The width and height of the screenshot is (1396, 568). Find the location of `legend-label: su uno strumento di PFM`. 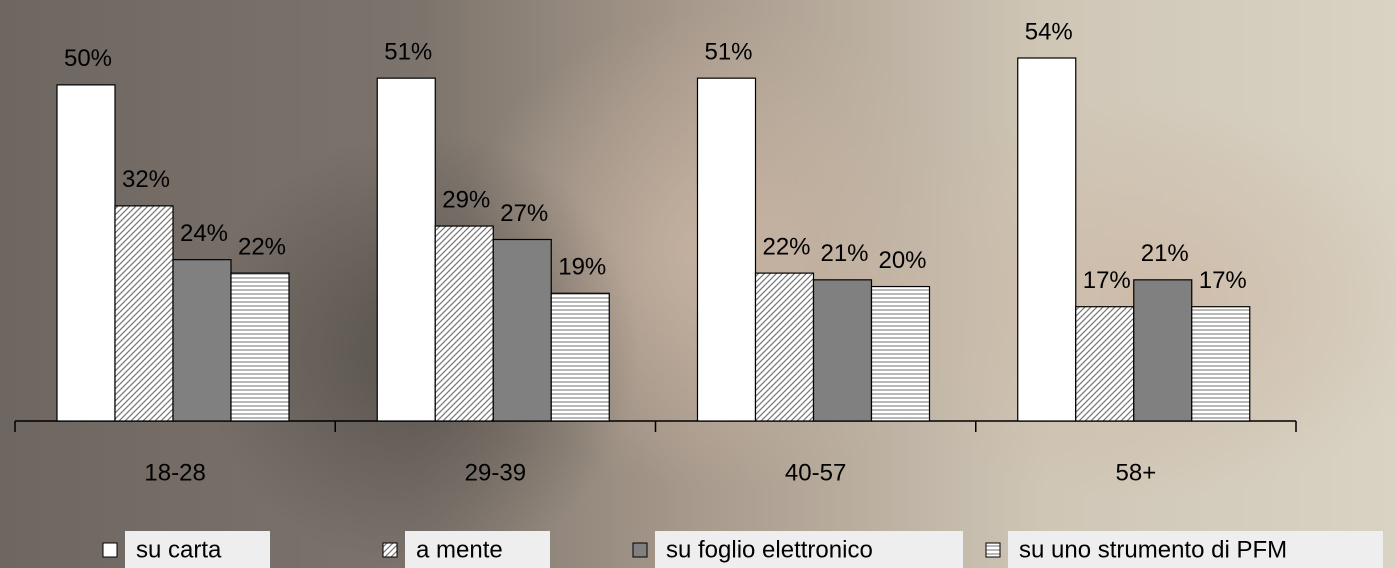

legend-label: su uno strumento di PFM is located at coordinates (1153, 549).